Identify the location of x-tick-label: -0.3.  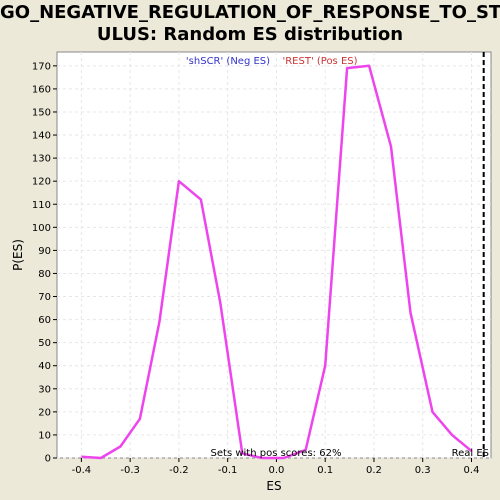
(130, 470).